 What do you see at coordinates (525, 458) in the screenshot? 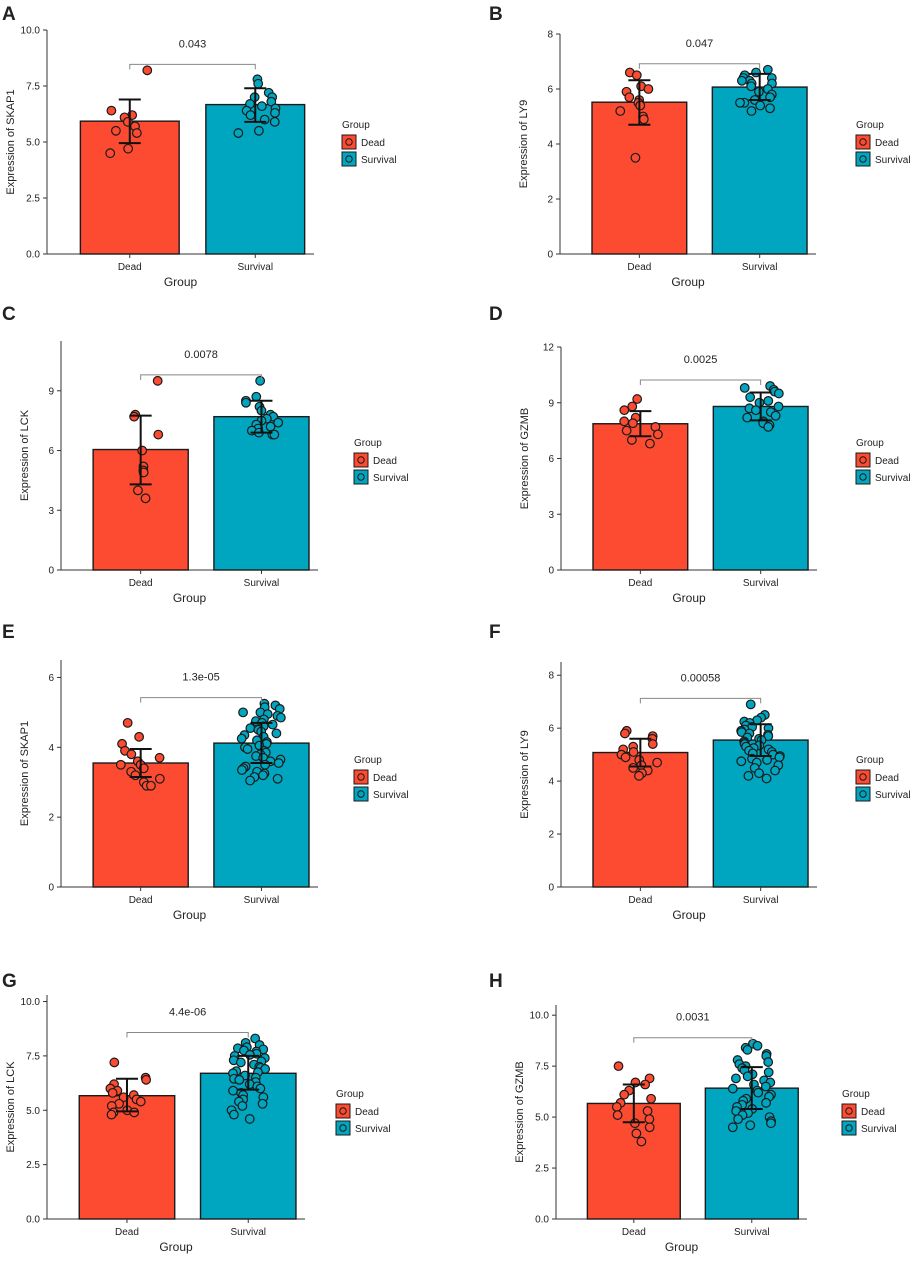
I see `y-axis-label: Expression of GZMB` at bounding box center [525, 458].